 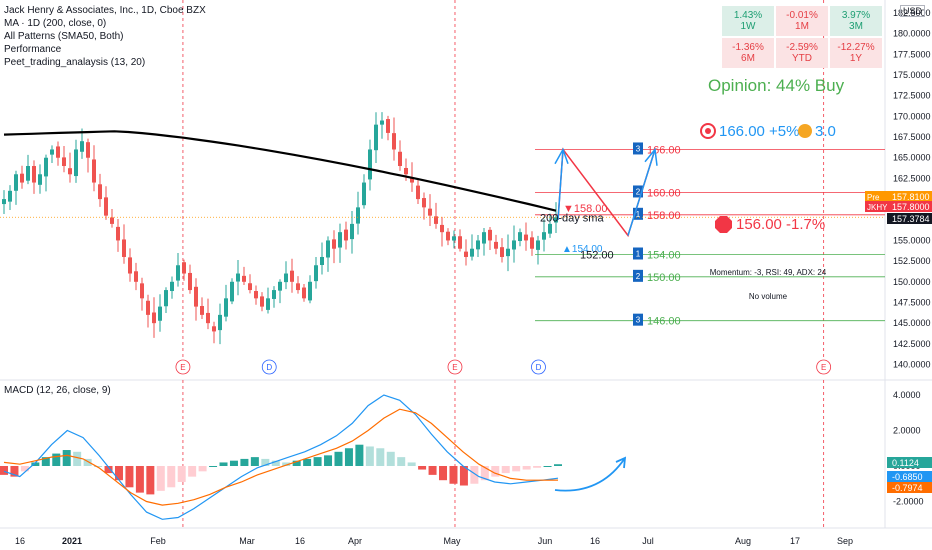 I want to click on indicator-peet: Peet_trading_analaysis (13, 20), so click(x=75, y=62).